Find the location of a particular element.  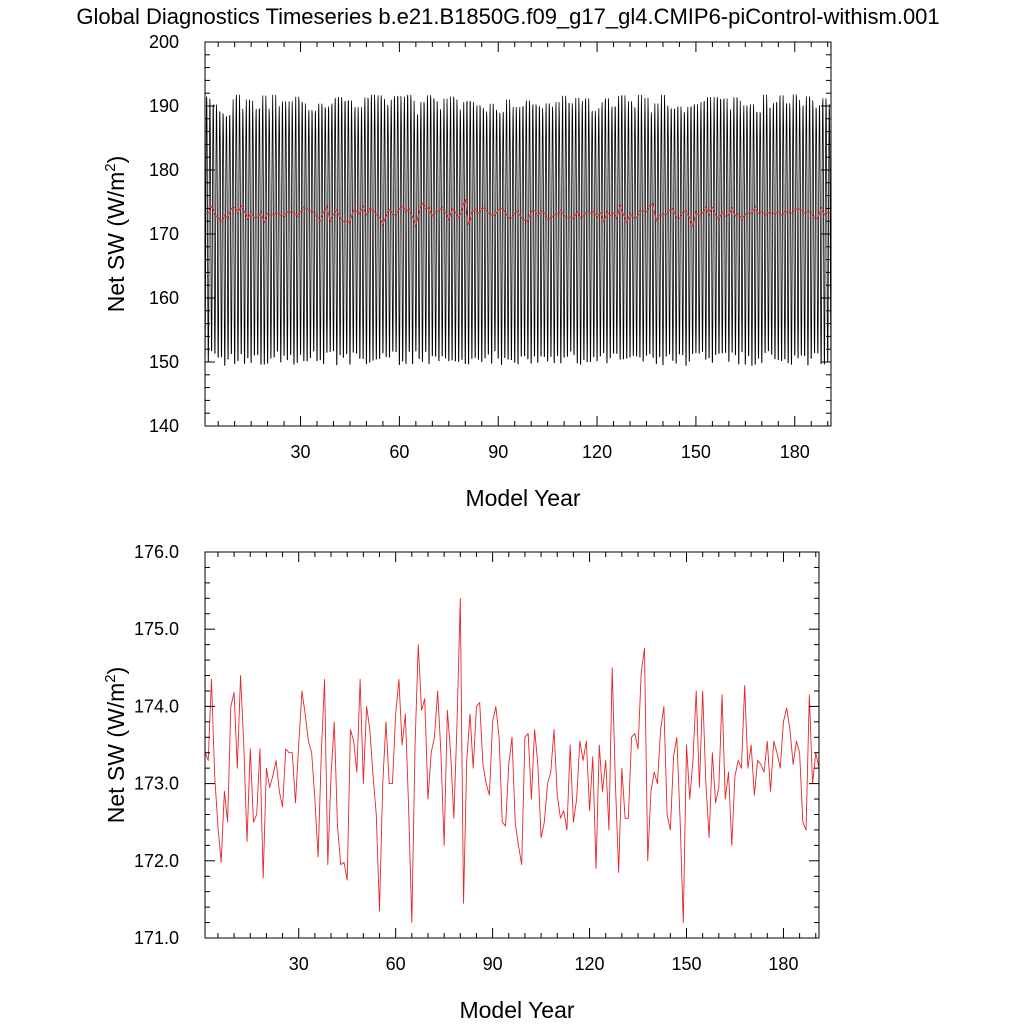

bottom-x-axis-label: Model Year is located at coordinates (516, 1010).